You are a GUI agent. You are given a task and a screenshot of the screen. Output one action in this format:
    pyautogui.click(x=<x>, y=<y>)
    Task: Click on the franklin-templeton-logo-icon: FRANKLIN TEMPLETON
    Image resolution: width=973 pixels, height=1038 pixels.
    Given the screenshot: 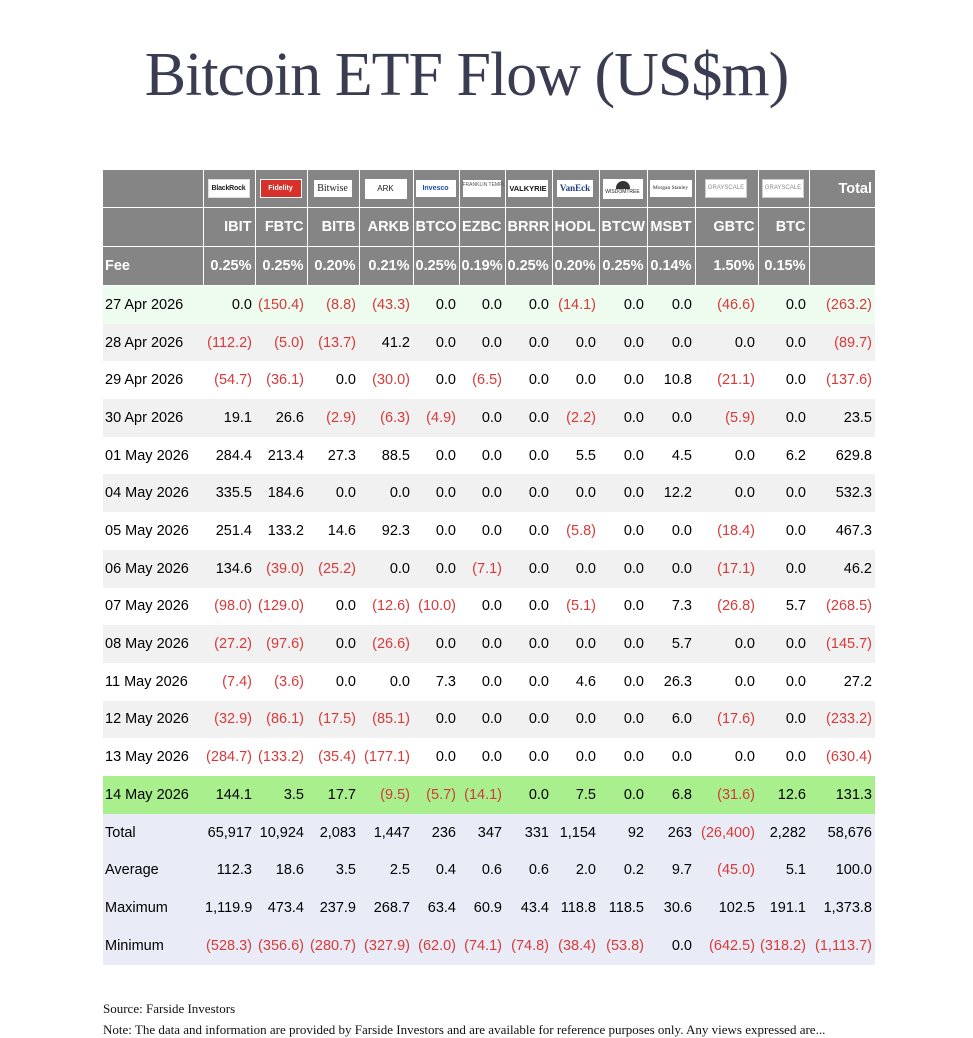 What is the action you would take?
    pyautogui.click(x=483, y=188)
    